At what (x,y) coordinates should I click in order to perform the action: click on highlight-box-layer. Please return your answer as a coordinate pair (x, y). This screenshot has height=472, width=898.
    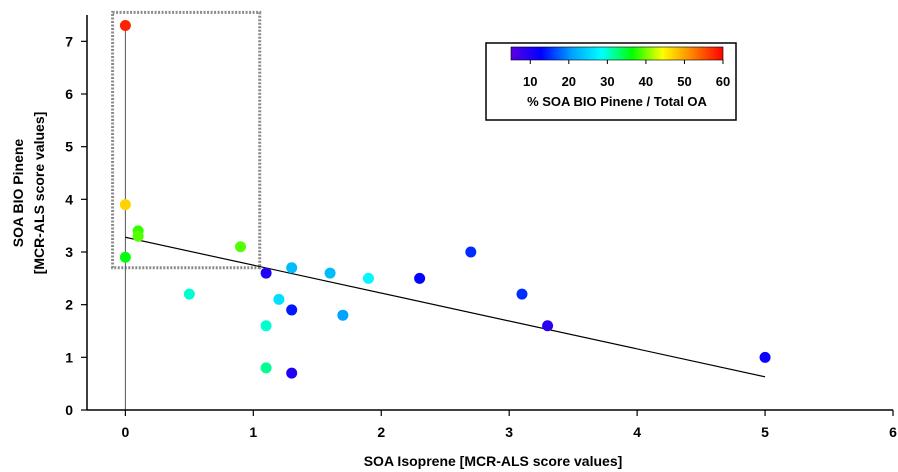
    Looking at the image, I should click on (186, 140).